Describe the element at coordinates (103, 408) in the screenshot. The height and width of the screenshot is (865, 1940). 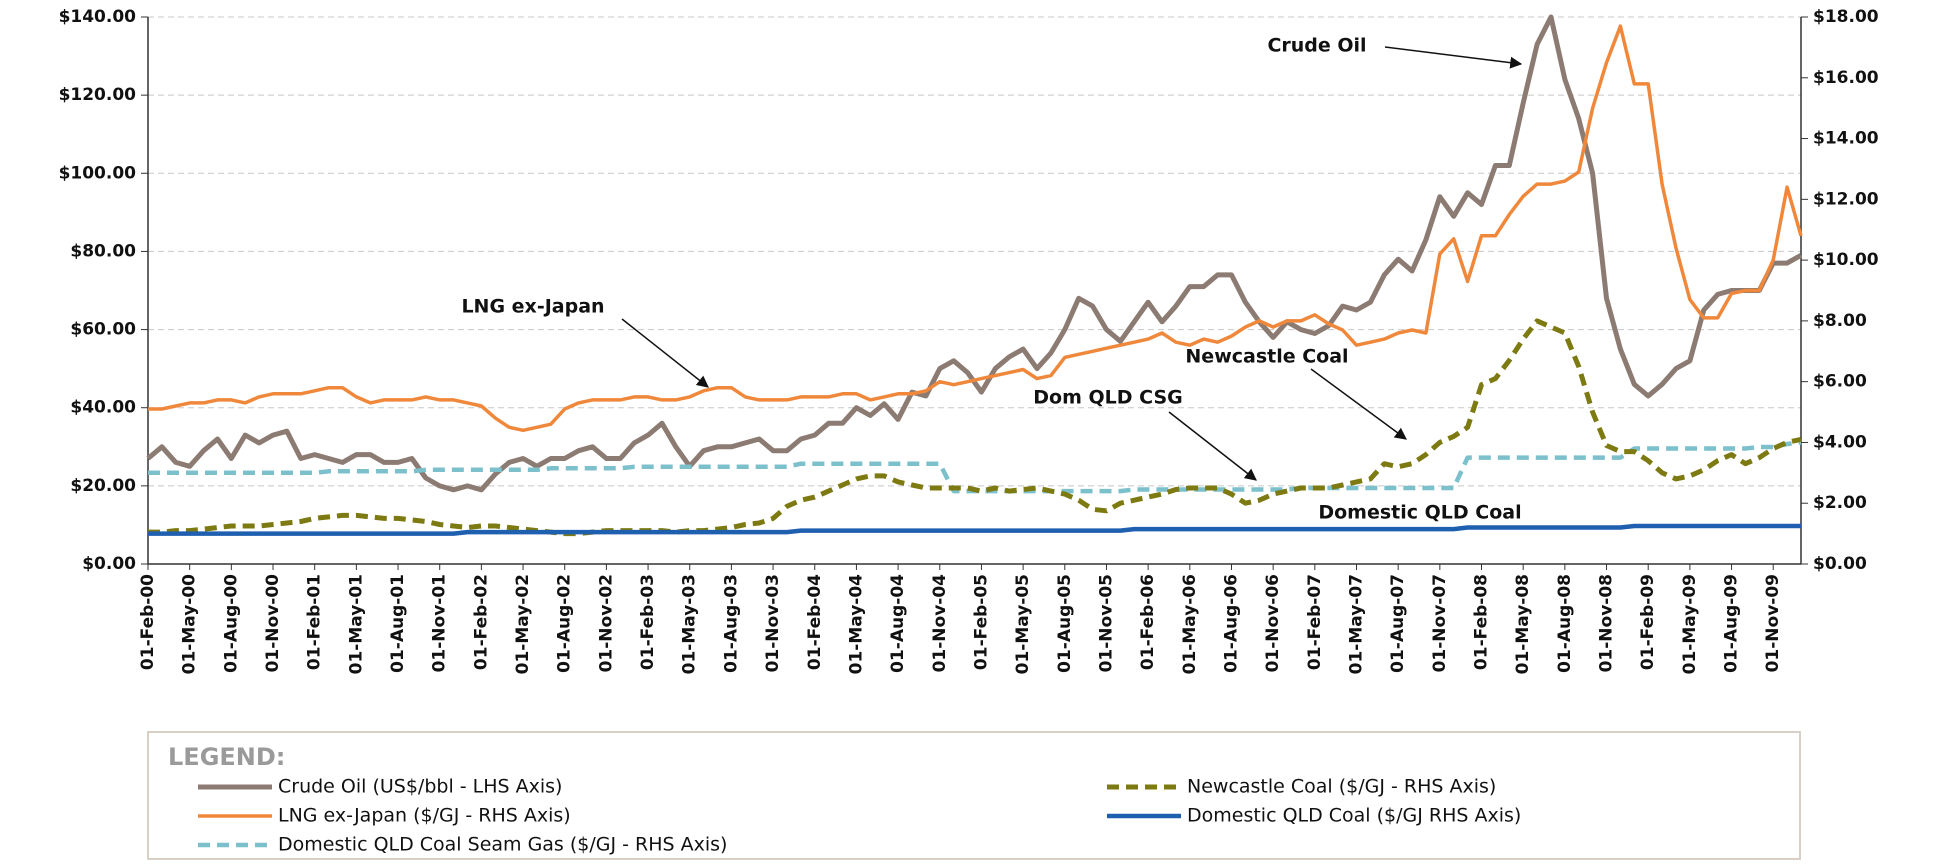
I see `y-tick-label: $40.00` at that location.